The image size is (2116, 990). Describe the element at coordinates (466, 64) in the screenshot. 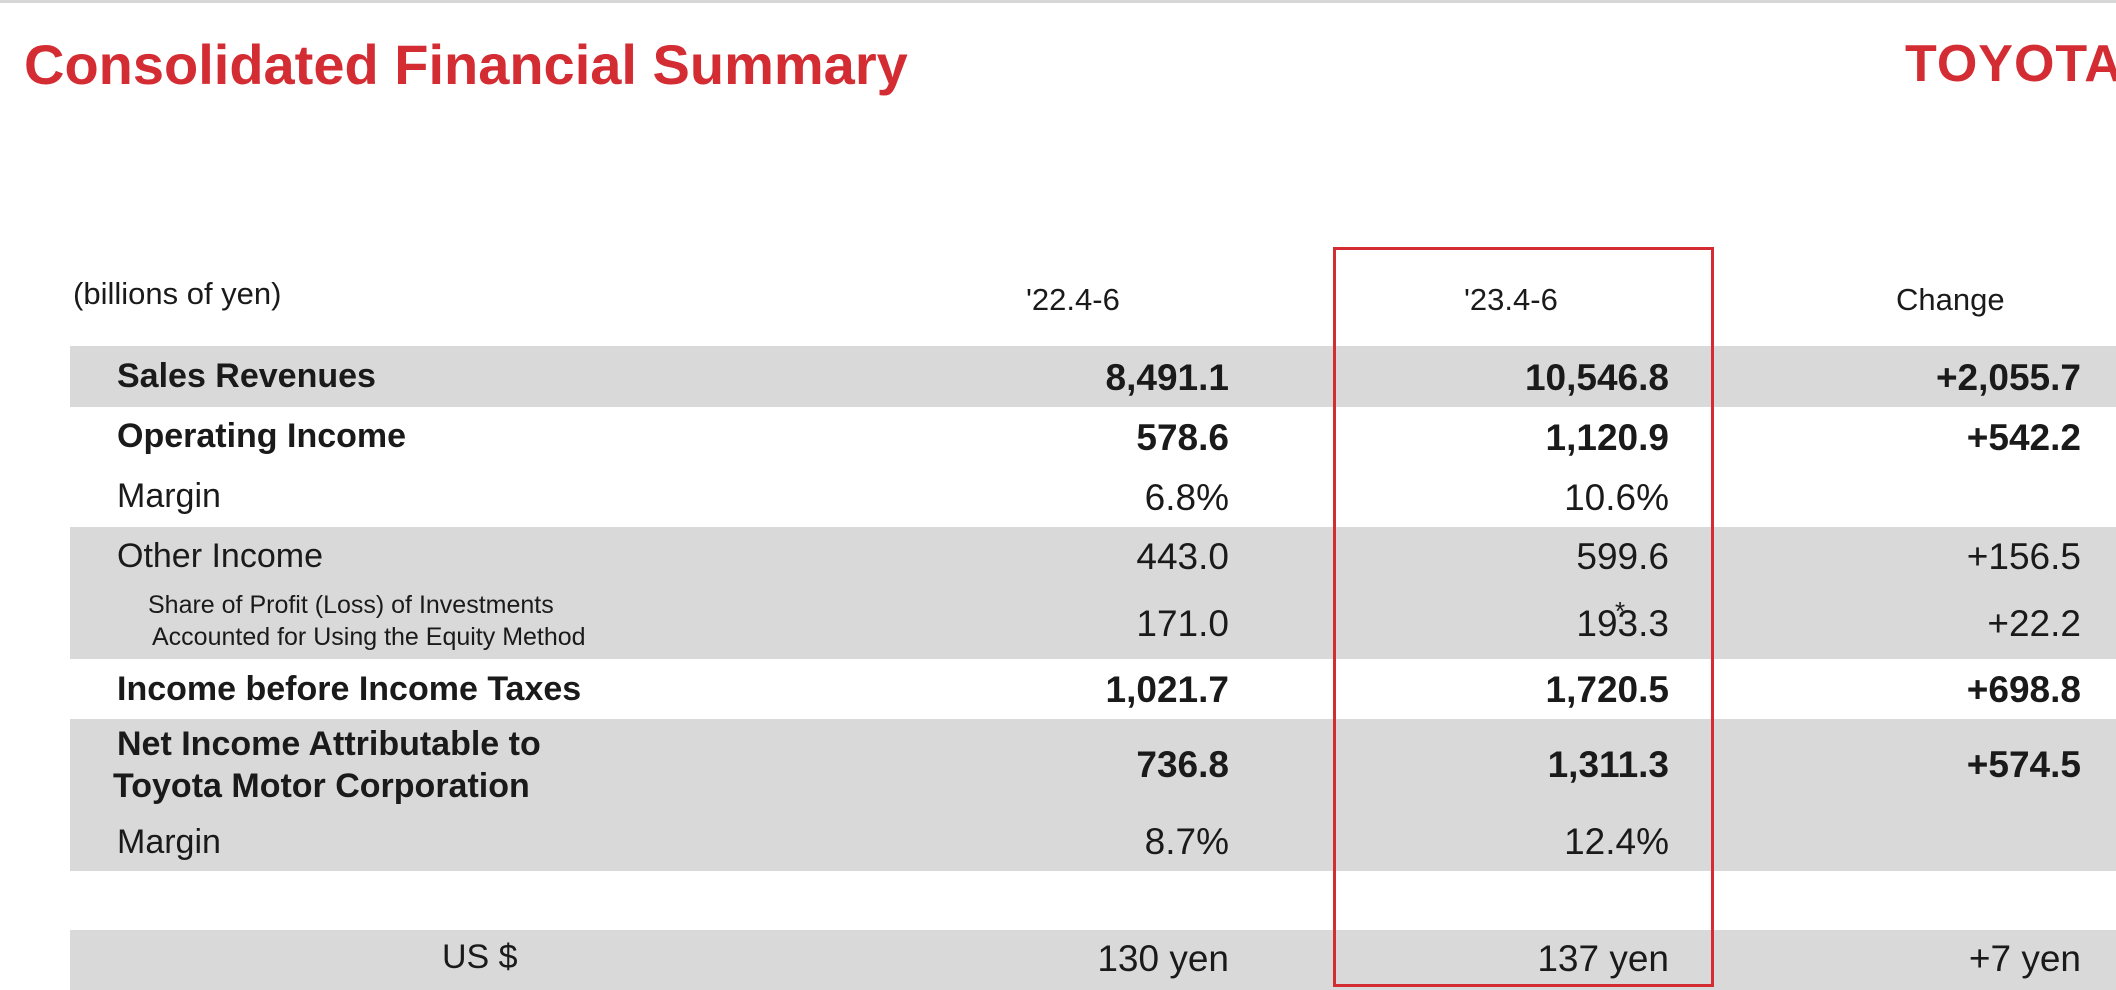

I see `page-title: Consolidated Financial Summary` at that location.